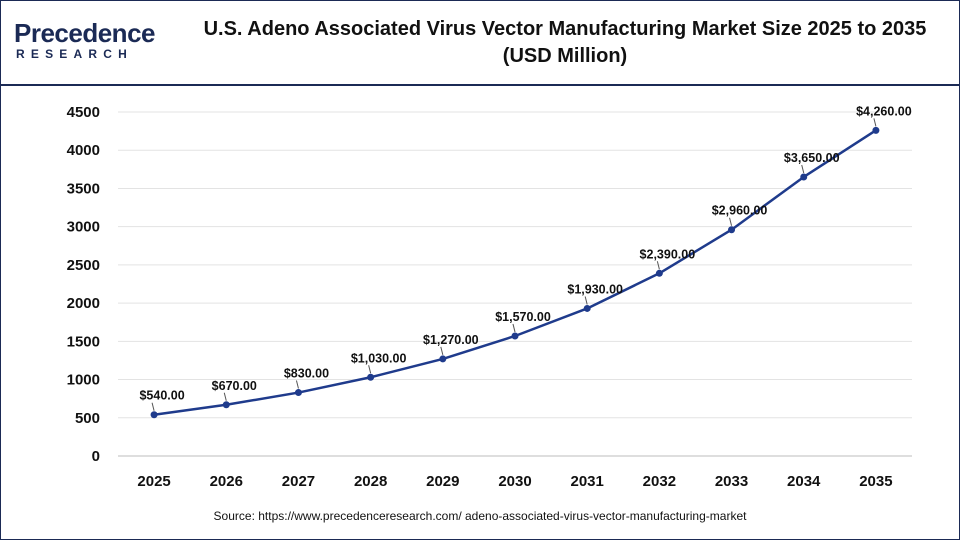  I want to click on data-label: $3,650.00, so click(812, 158).